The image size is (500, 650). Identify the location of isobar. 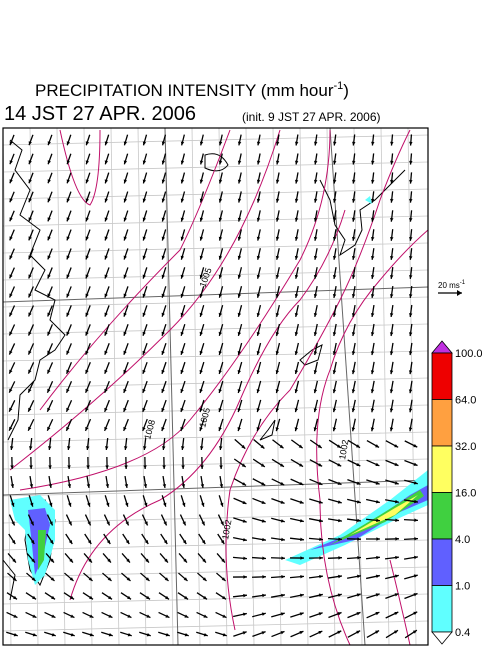
(372, 437).